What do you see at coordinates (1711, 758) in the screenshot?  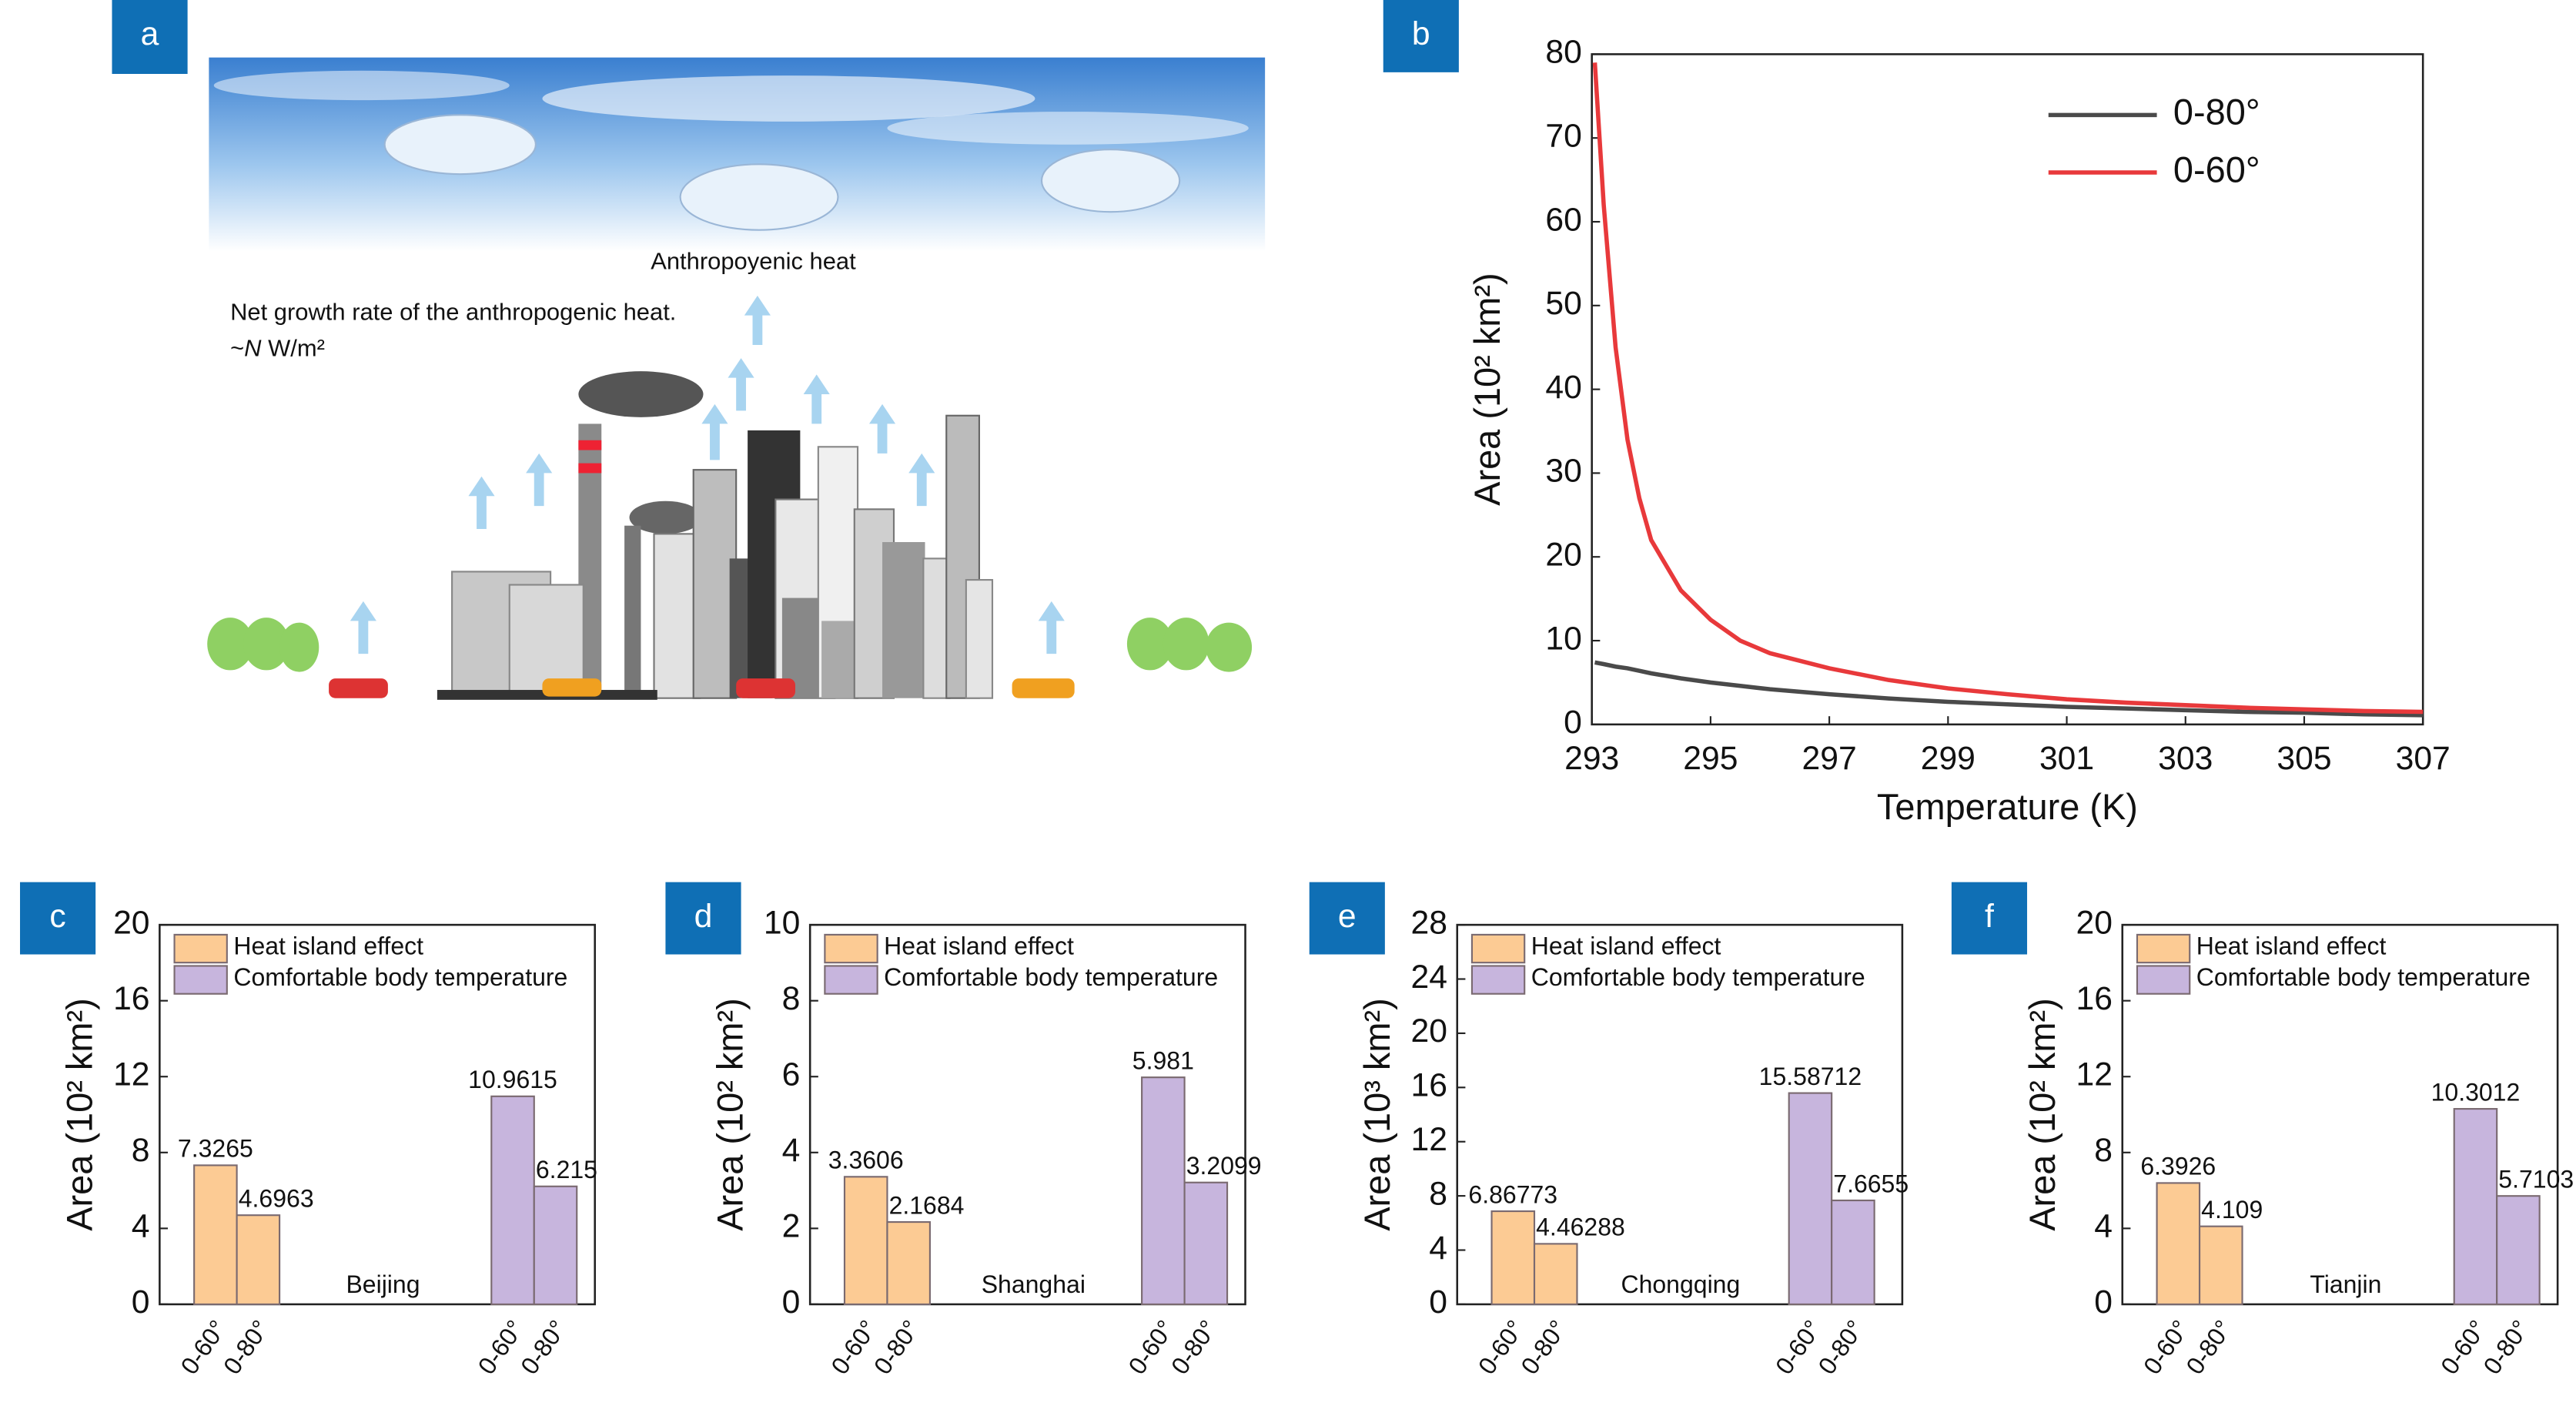 I see `x-tick-label: 295` at bounding box center [1711, 758].